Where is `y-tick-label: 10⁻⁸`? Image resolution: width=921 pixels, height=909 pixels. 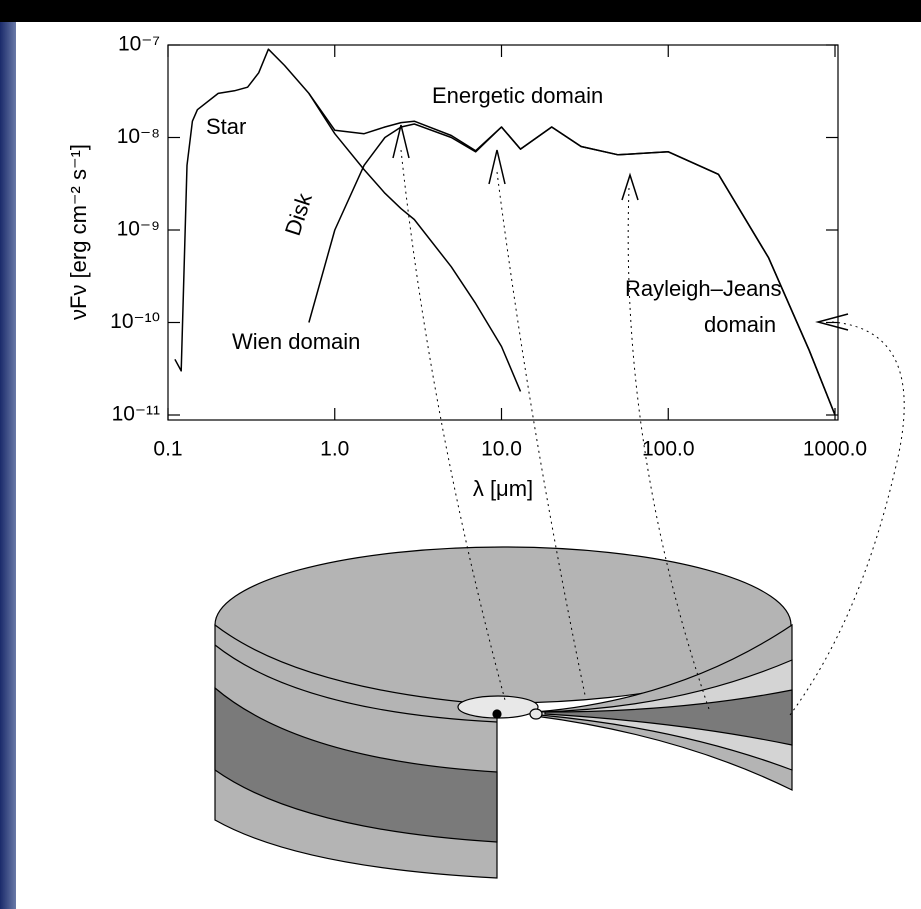
y-tick-label: 10⁻⁸ is located at coordinates (138, 136).